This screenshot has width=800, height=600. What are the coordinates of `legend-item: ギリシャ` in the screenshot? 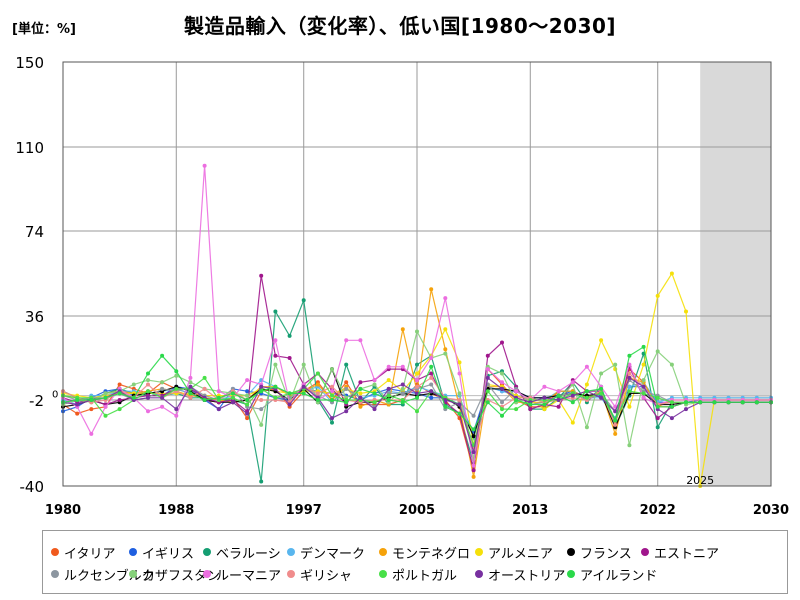 It's located at (319, 574).